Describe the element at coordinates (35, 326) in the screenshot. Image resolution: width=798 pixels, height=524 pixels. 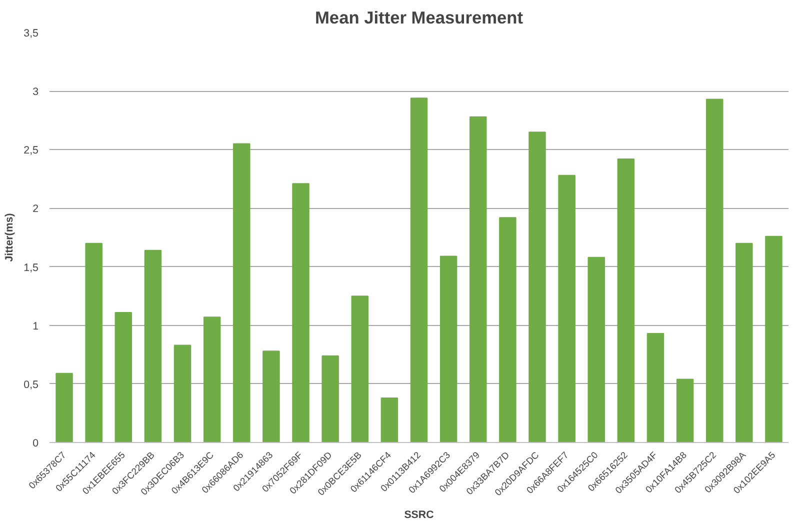
I see `y-tick-label: 1` at that location.